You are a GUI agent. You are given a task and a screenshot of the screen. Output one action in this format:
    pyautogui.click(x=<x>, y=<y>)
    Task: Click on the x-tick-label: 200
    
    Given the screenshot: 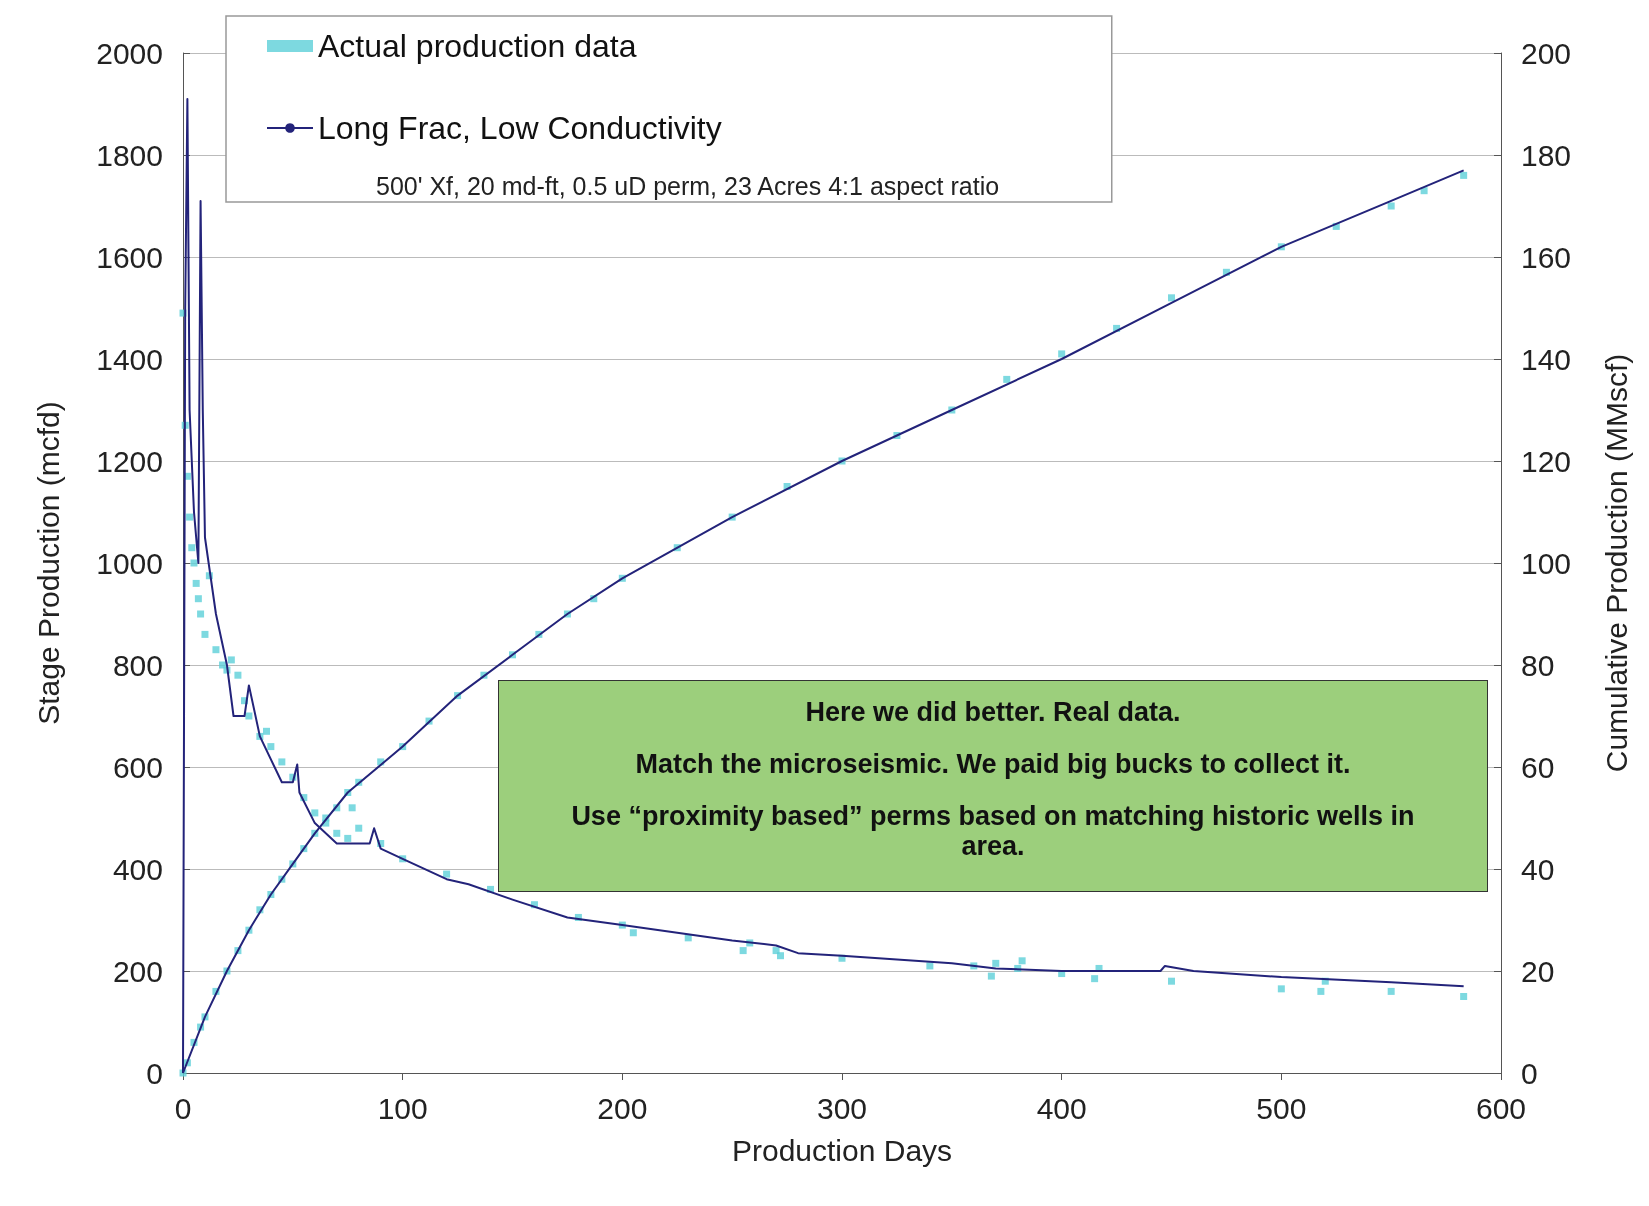 What is the action you would take?
    pyautogui.click(x=622, y=1108)
    